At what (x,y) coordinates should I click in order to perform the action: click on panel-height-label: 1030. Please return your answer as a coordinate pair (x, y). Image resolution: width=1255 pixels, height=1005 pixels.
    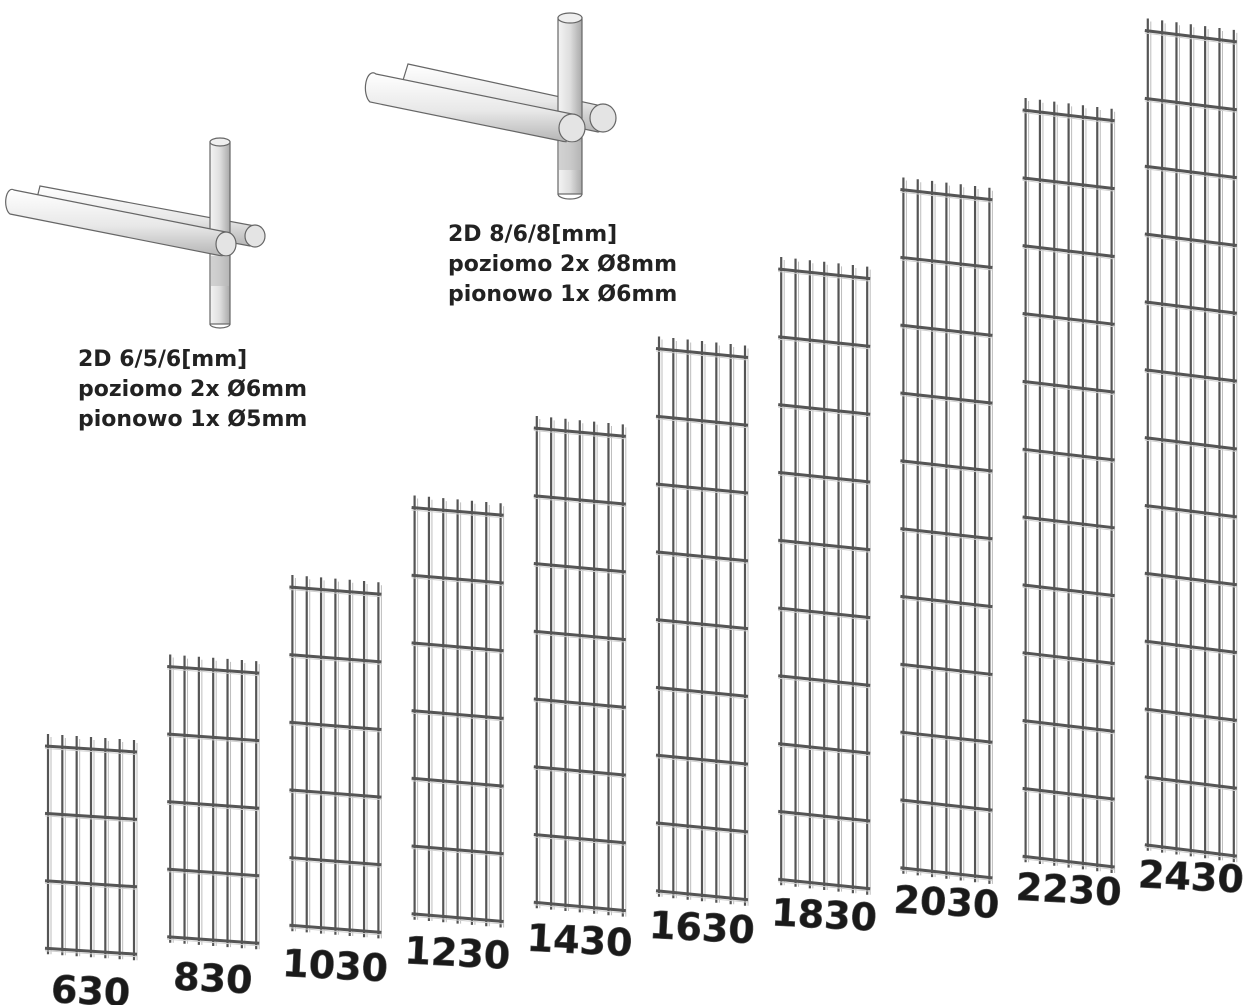
    Looking at the image, I should click on (335, 965).